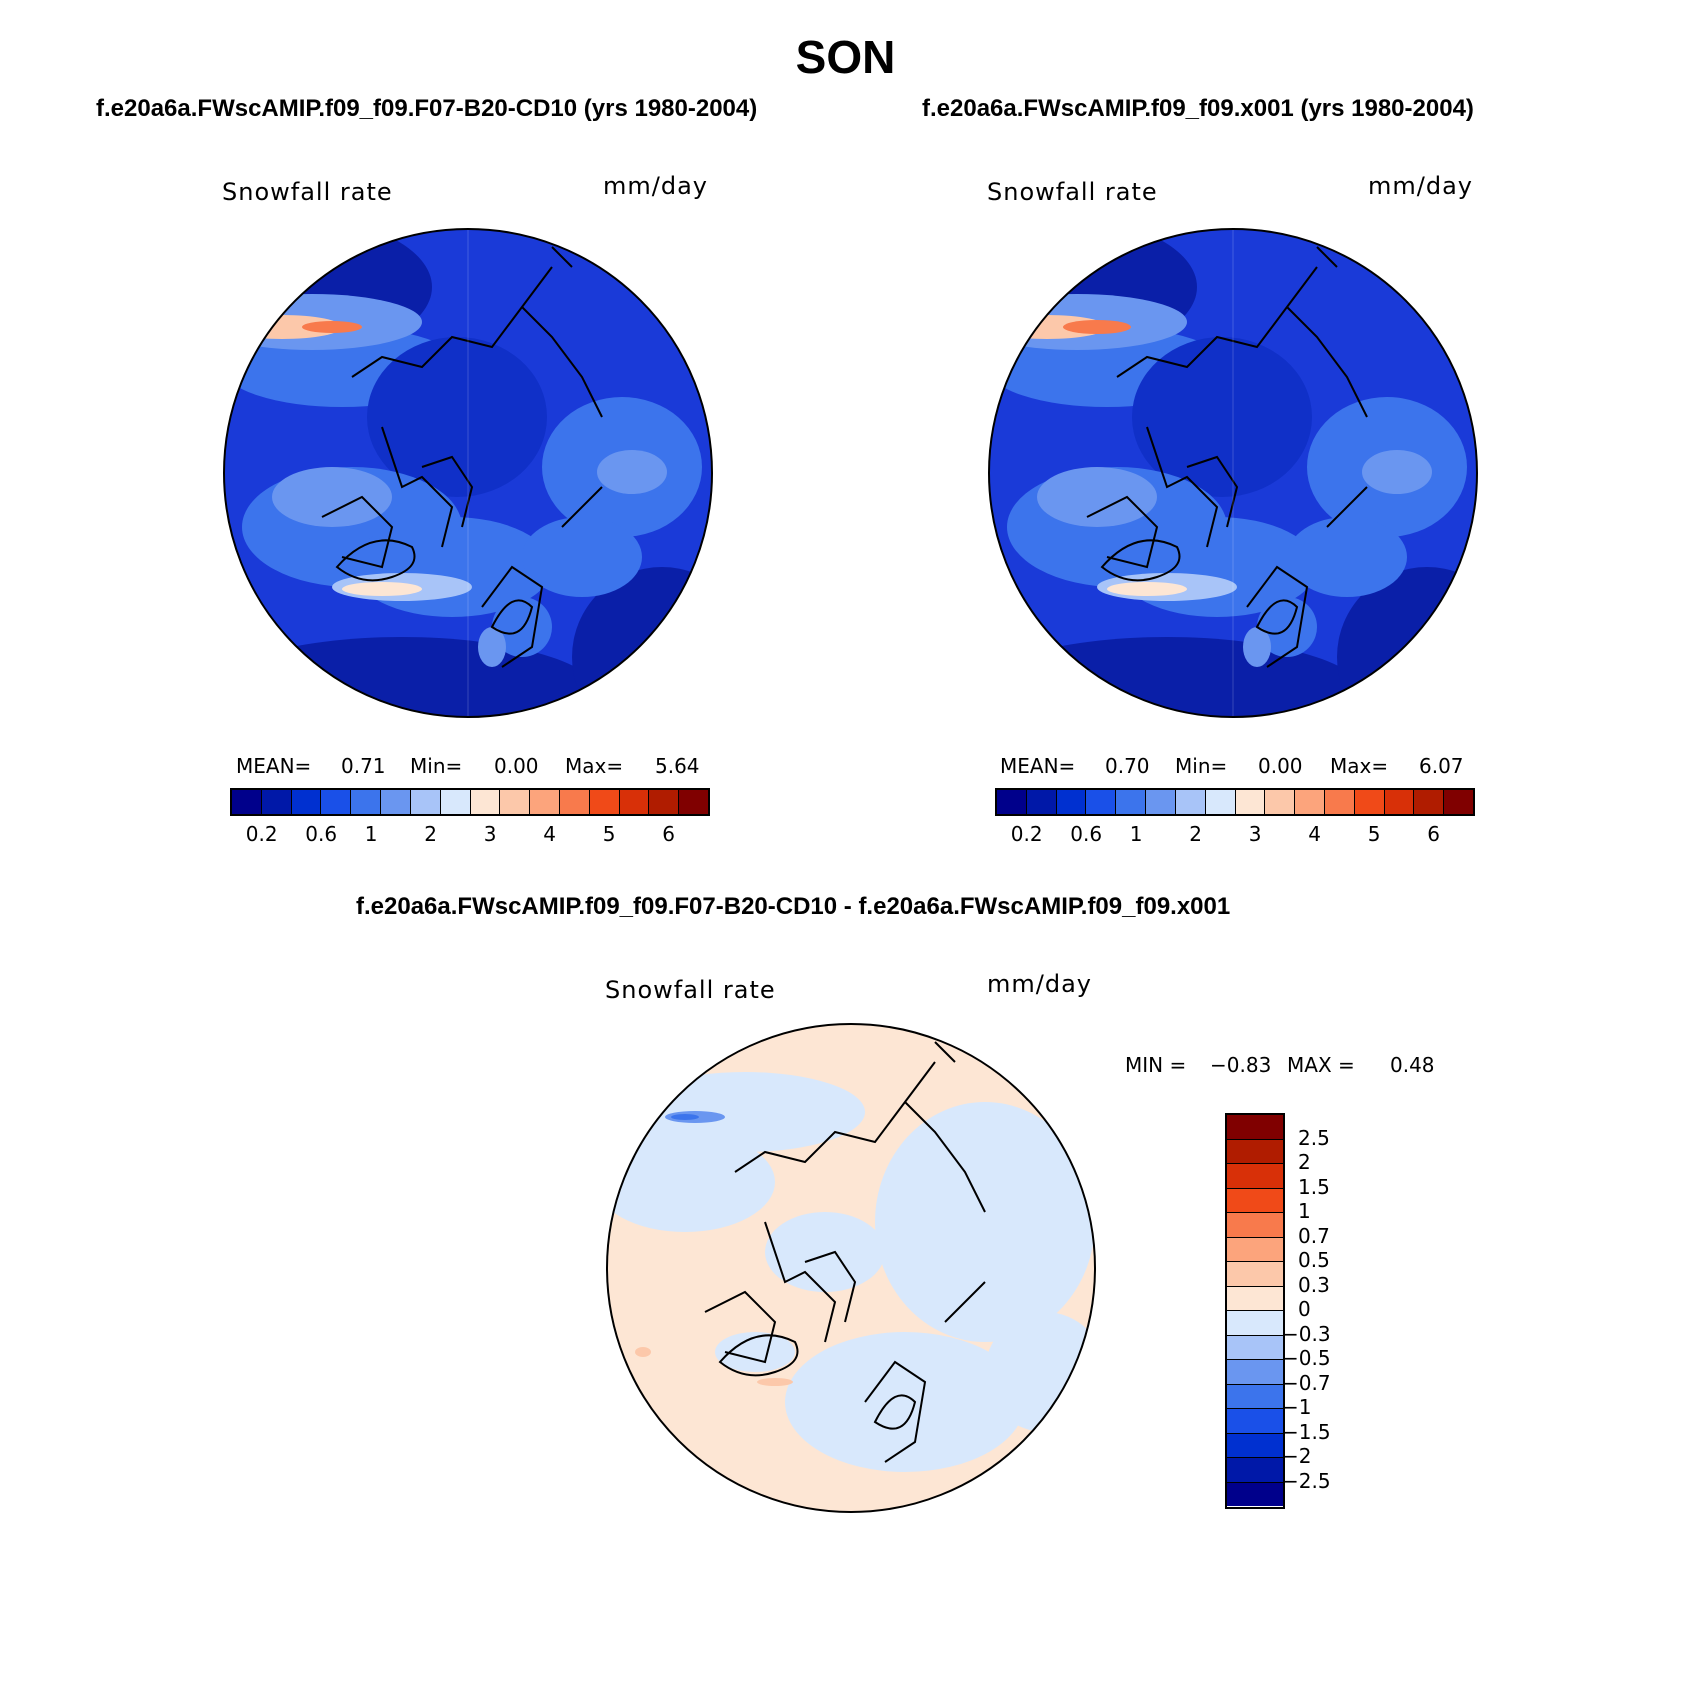  I want to click on panel-2-colorbar, so click(1235, 802).